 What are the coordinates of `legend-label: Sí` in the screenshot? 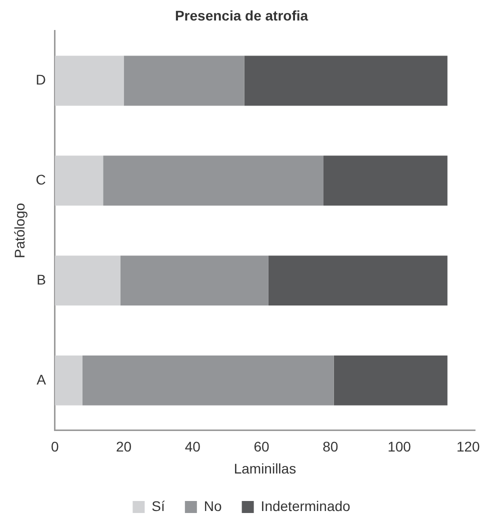 It's located at (159, 506).